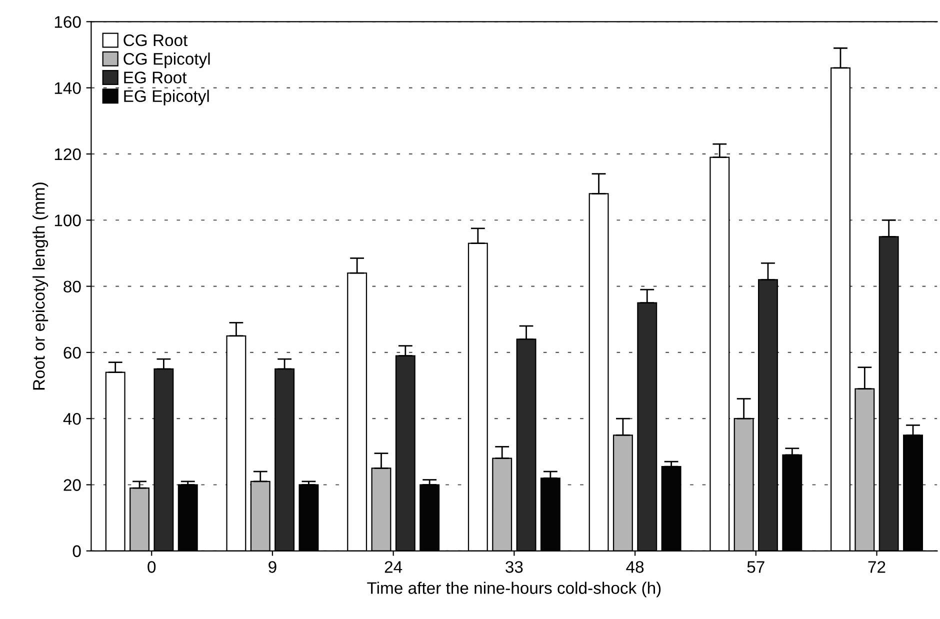  What do you see at coordinates (635, 567) in the screenshot?
I see `x-tick-label: 48` at bounding box center [635, 567].